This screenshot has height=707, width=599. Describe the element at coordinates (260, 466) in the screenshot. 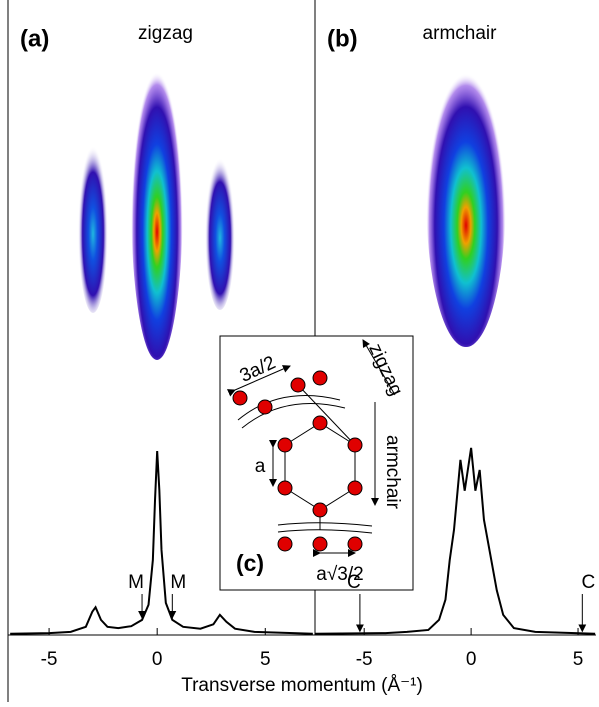

I see `inset-bond: a` at that location.